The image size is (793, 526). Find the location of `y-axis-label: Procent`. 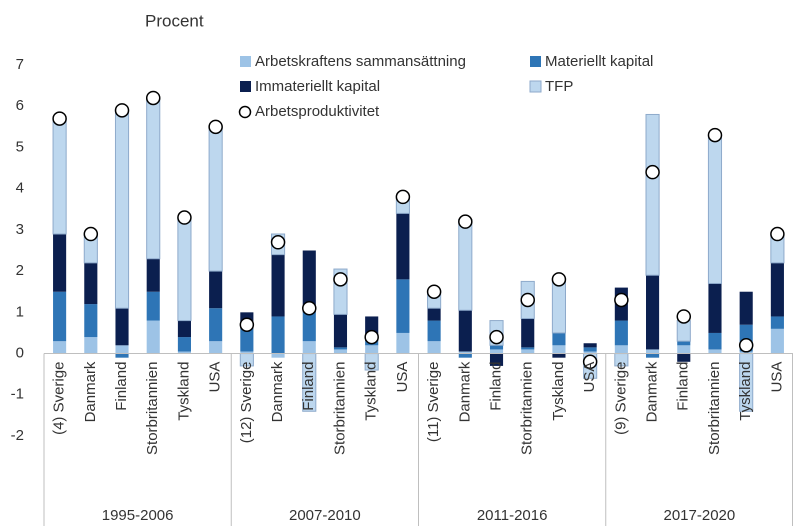

y-axis-label: Procent is located at coordinates (174, 20).